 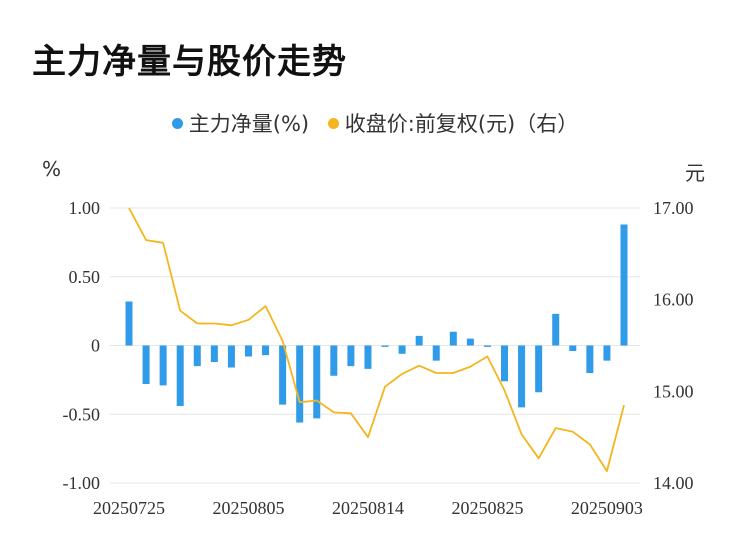 I want to click on x-tick-label: 20250805, so click(x=248, y=508).